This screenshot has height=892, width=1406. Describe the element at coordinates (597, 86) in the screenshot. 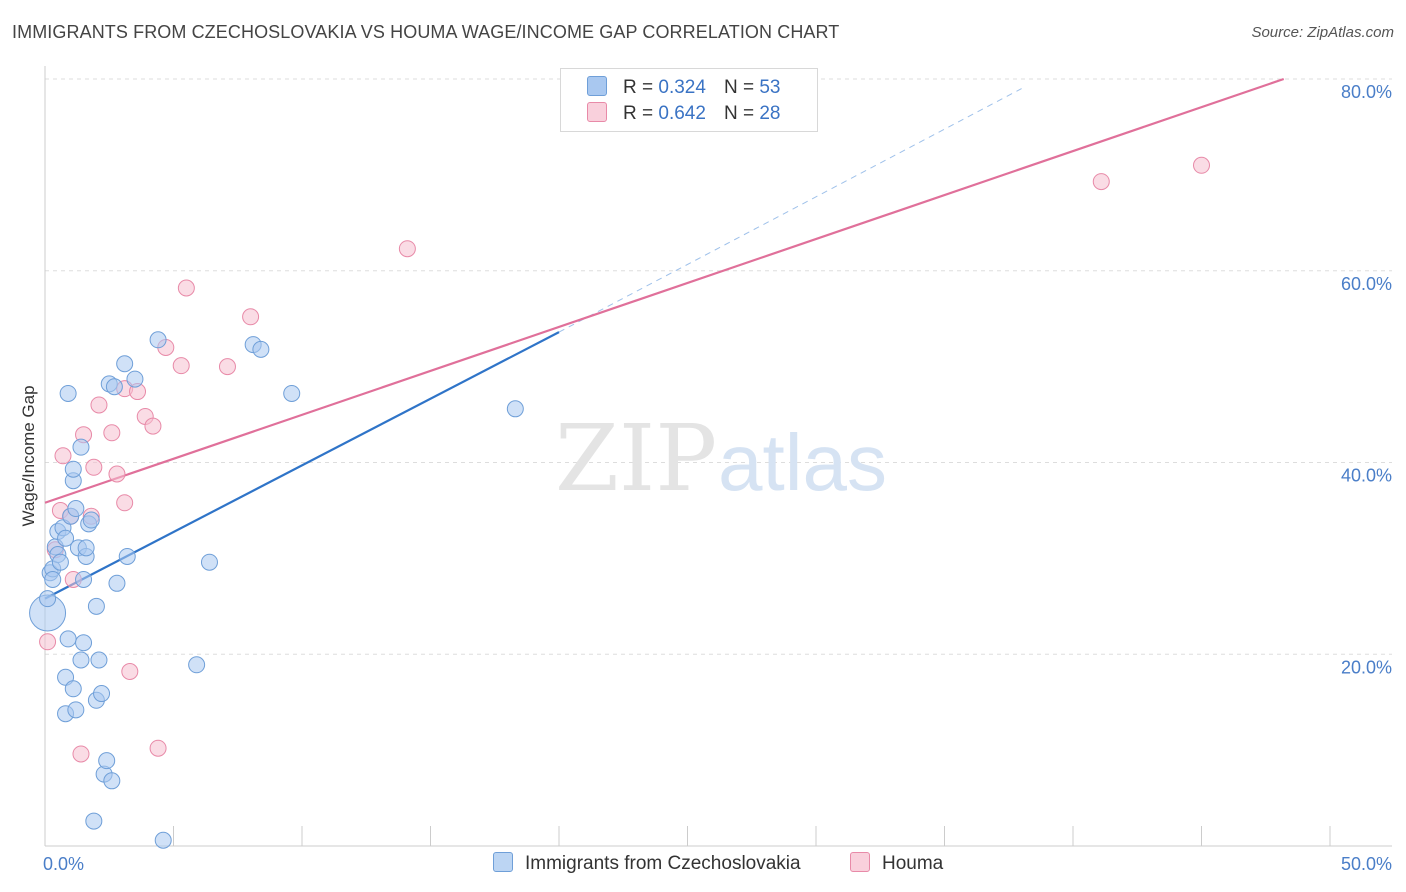

I see `legend-swatch-blue` at that location.